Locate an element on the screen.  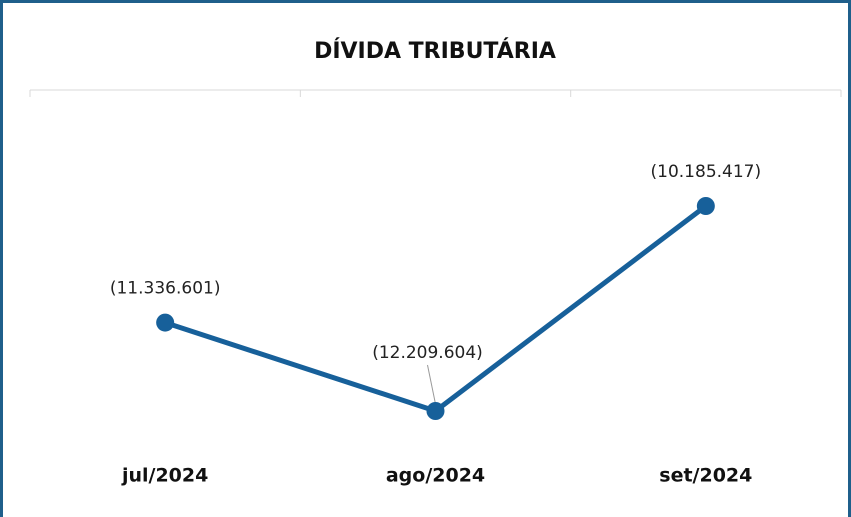
x-tick-label: ago/2024 is located at coordinates (435, 476).